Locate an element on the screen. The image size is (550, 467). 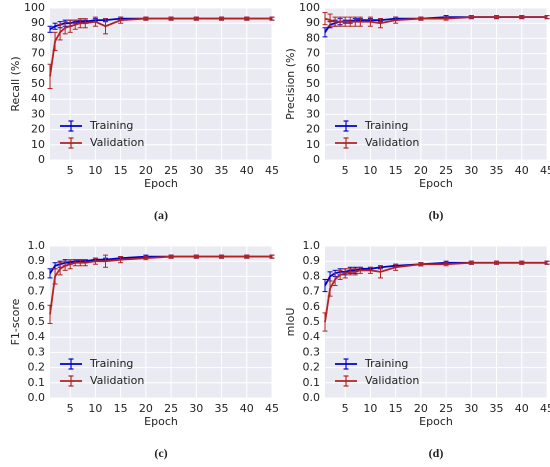
panel-caption: (c) is located at coordinates (160, 453).